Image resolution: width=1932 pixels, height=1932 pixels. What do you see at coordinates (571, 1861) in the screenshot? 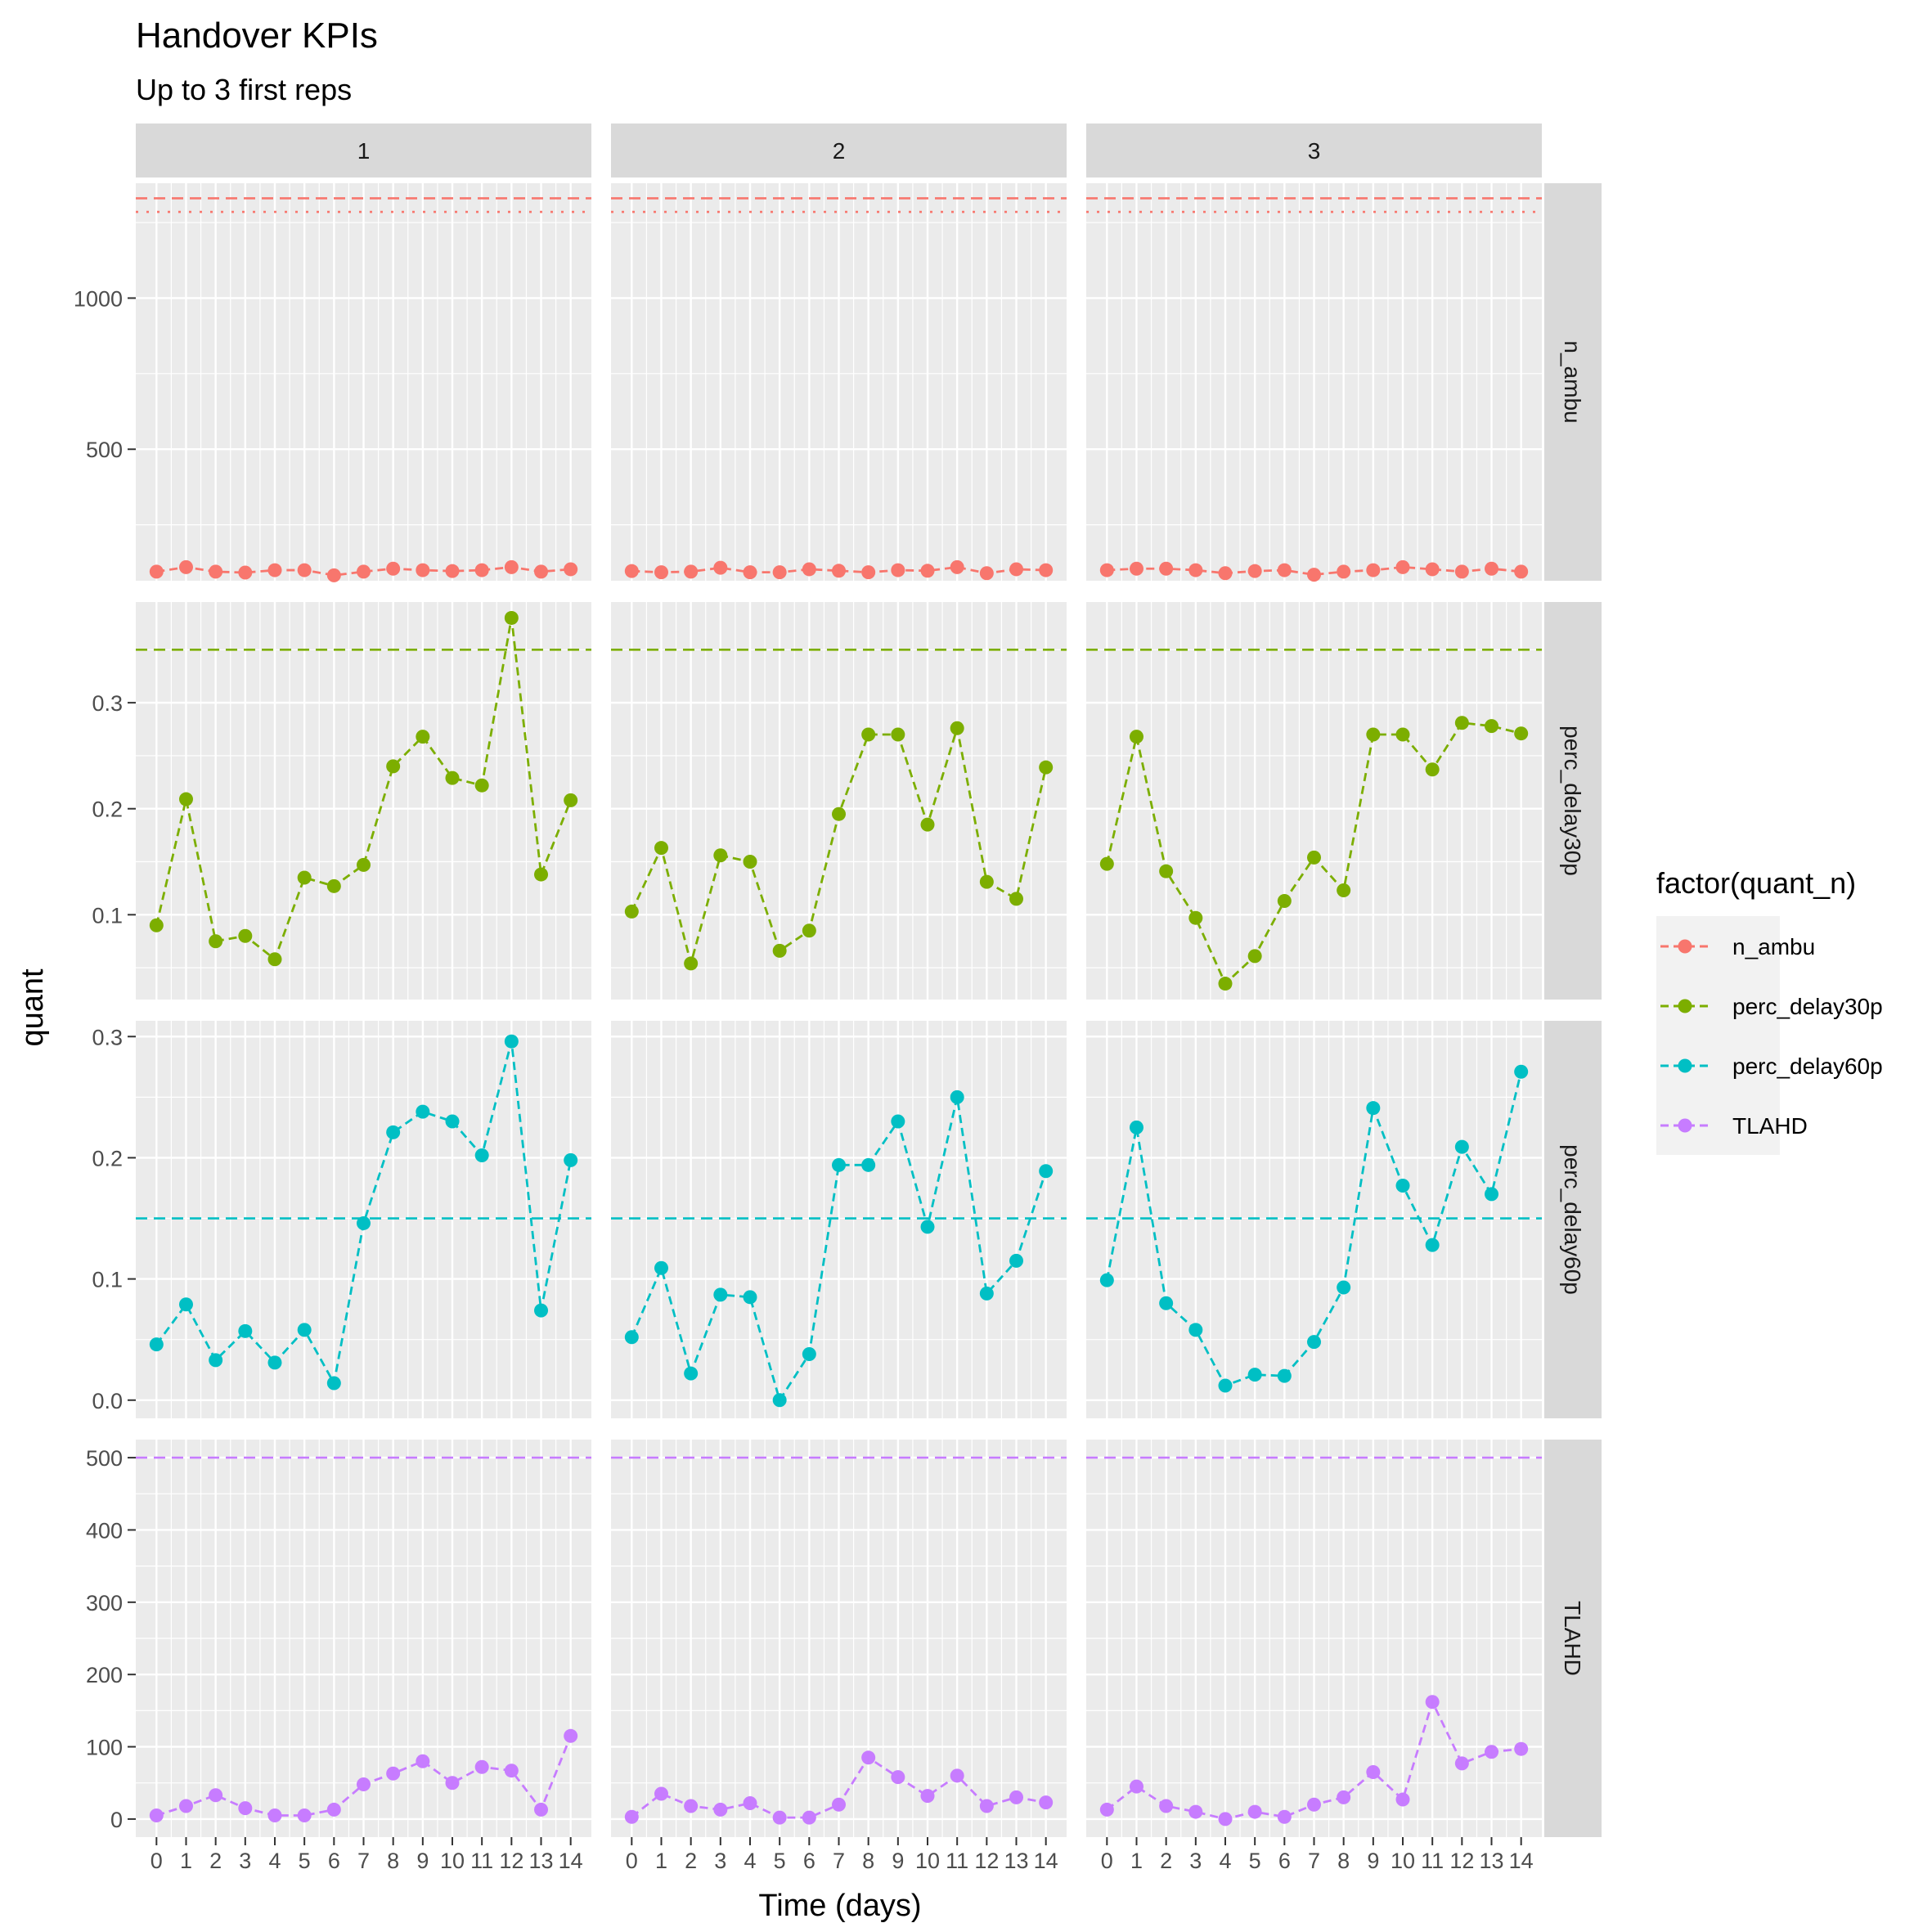
I see `x-tick-label: 14` at bounding box center [571, 1861].